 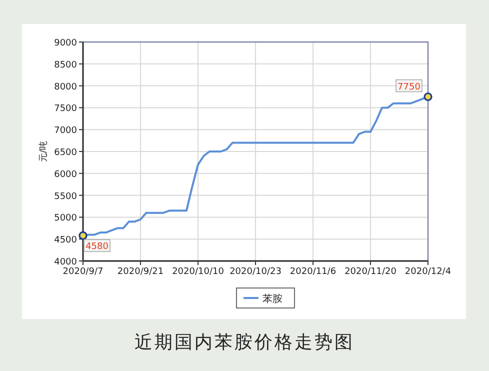 What do you see at coordinates (66, 175) in the screenshot?
I see `y-tick-label: 6000` at bounding box center [66, 175].